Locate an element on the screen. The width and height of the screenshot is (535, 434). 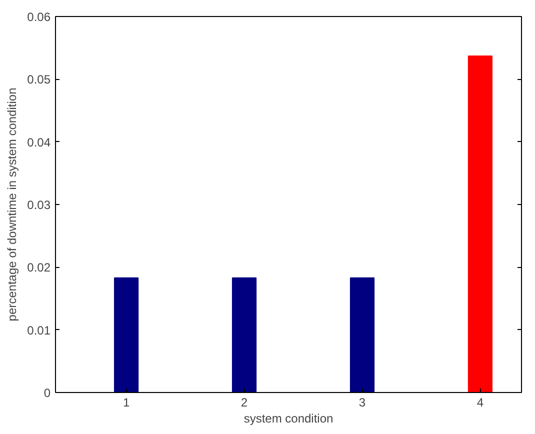
x-tick-label: 1 is located at coordinates (126, 403).